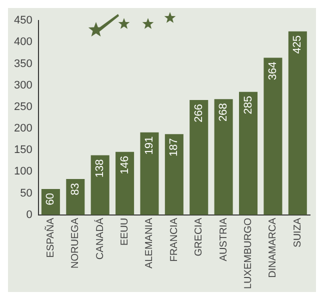 The image size is (324, 300). What do you see at coordinates (273, 248) in the screenshot?
I see `x-tick-label: DINAMARCA` at bounding box center [273, 248].